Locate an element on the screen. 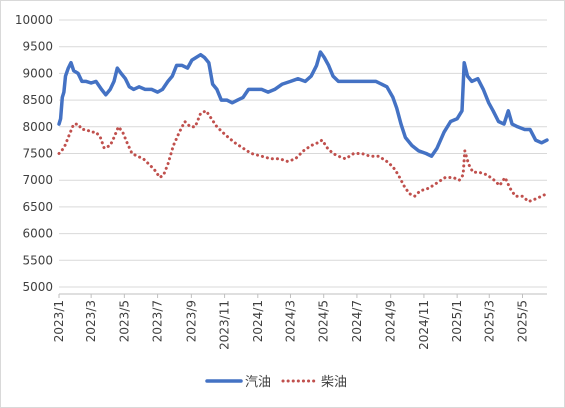 The width and height of the screenshot is (565, 408). y-tick-label: 9000 is located at coordinates (37, 73).